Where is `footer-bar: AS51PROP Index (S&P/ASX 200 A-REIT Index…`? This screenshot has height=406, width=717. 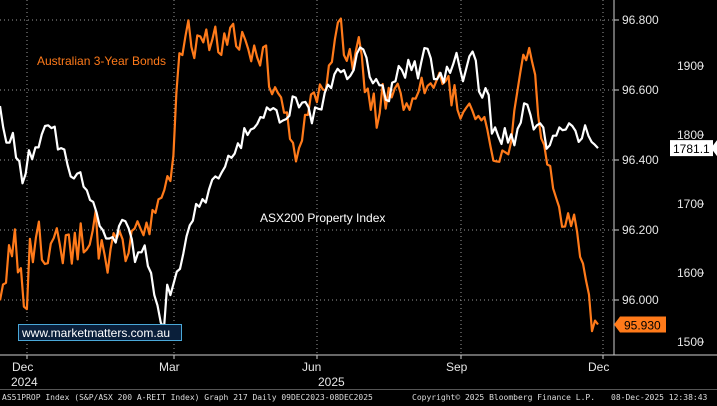
footer-bar: AS51PROP Index (S&P/ASX 200 A-REIT Index… is located at coordinates (358, 397).